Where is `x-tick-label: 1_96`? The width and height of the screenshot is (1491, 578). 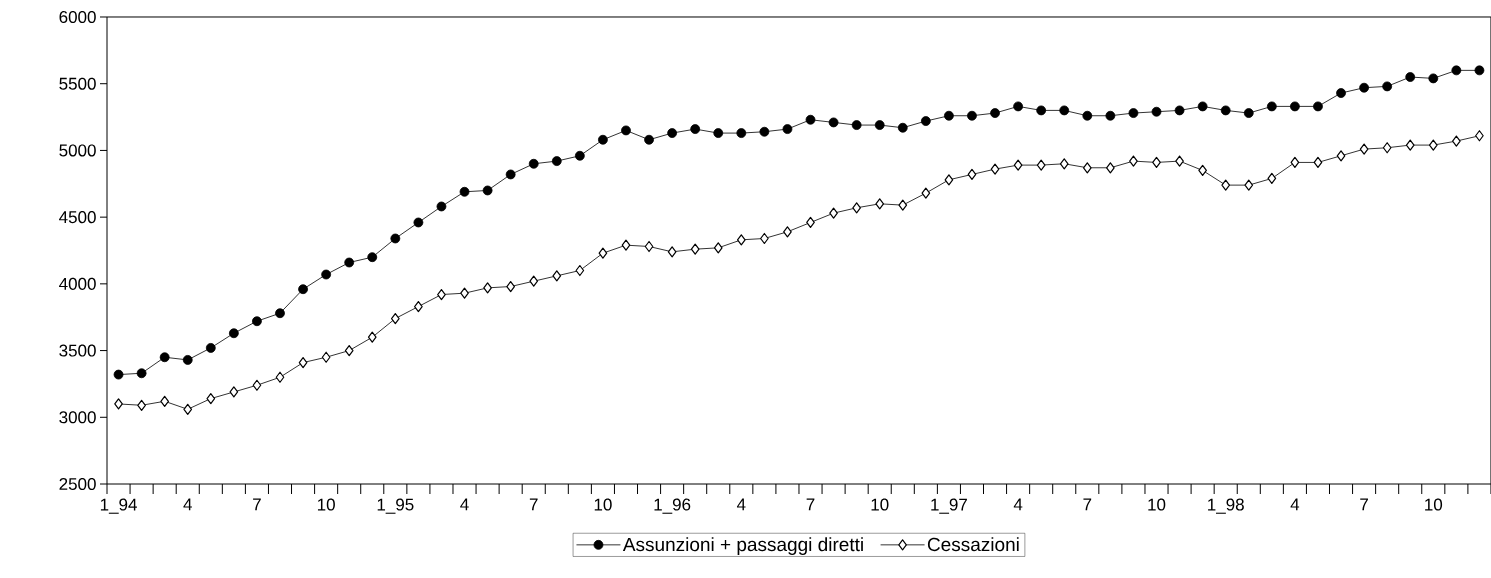
x-tick-label: 1_96 is located at coordinates (672, 506).